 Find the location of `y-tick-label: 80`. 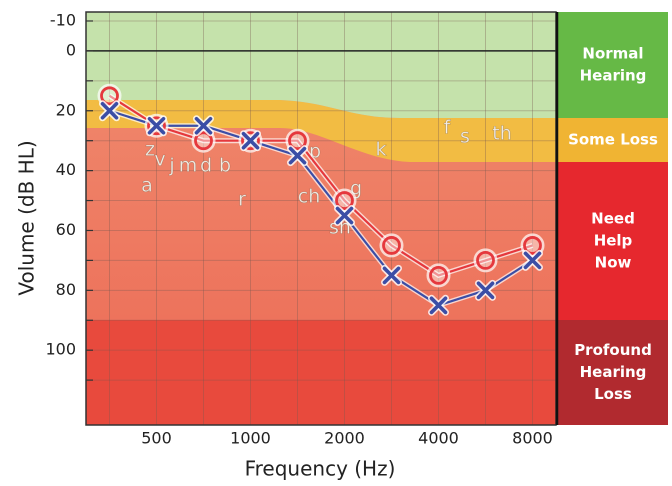

y-tick-label: 80 is located at coordinates (66, 289).